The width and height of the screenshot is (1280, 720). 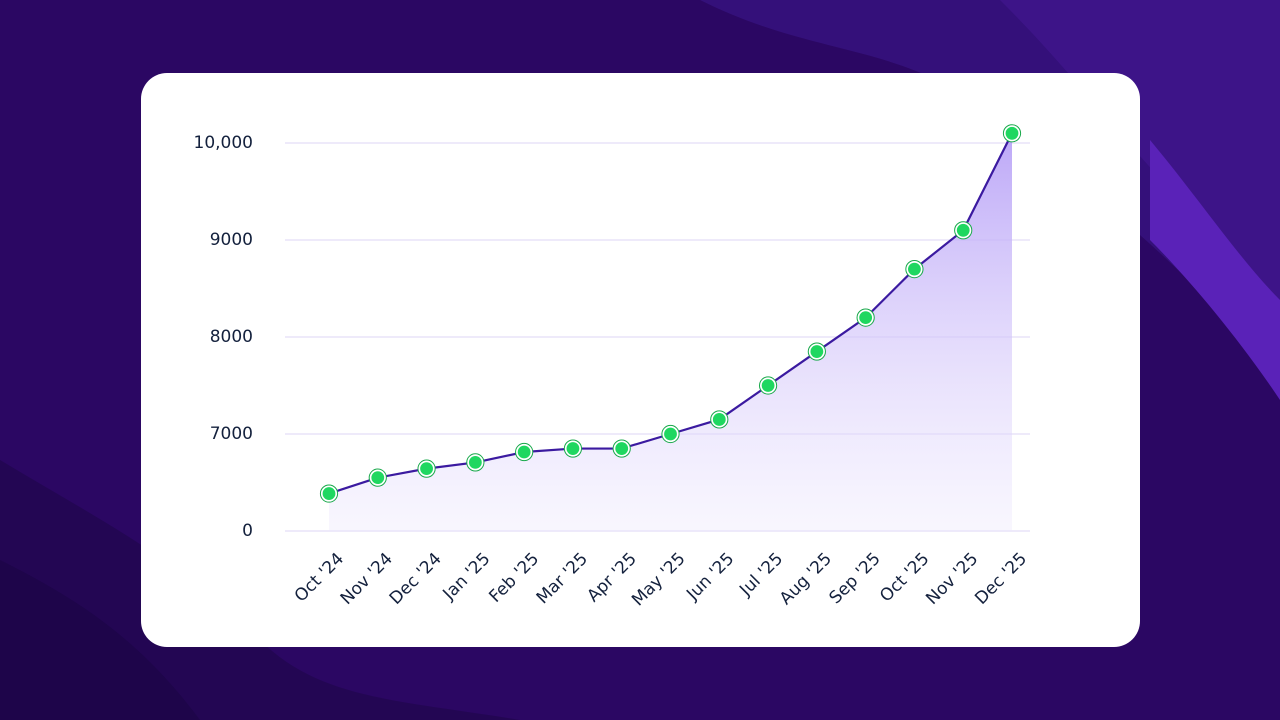 What do you see at coordinates (223, 143) in the screenshot?
I see `y-tick-label: 10,000` at bounding box center [223, 143].